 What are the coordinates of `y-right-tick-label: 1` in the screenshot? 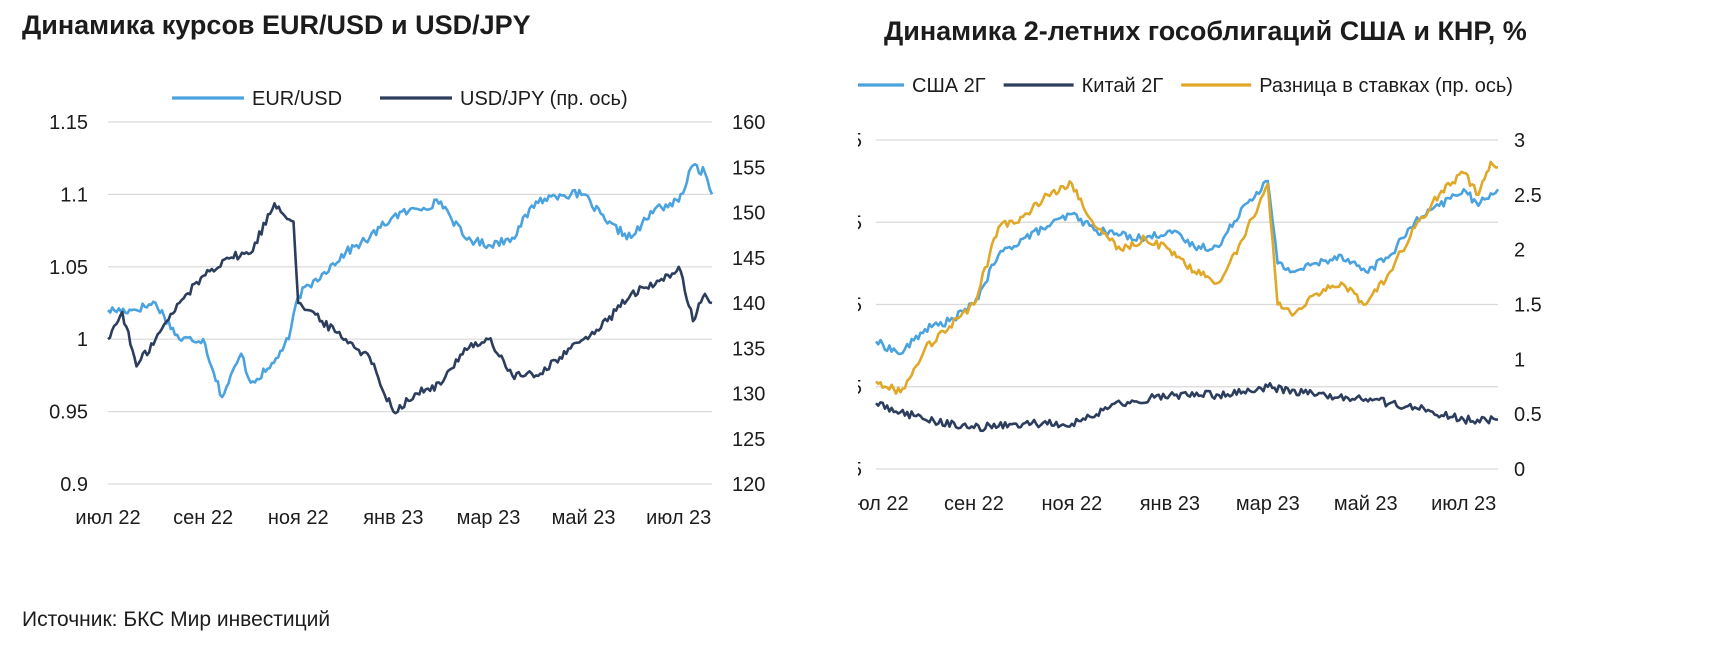 It's located at (1519, 360).